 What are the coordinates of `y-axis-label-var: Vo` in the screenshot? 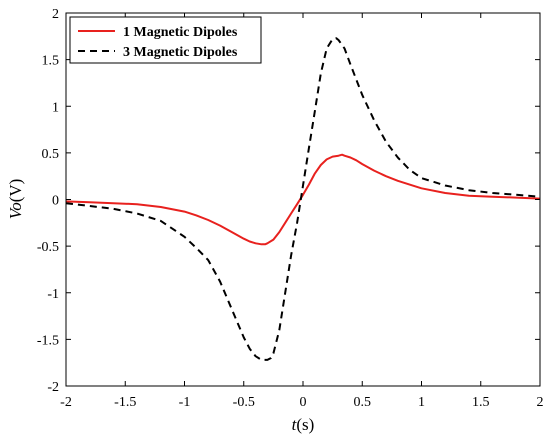 It's located at (15, 210).